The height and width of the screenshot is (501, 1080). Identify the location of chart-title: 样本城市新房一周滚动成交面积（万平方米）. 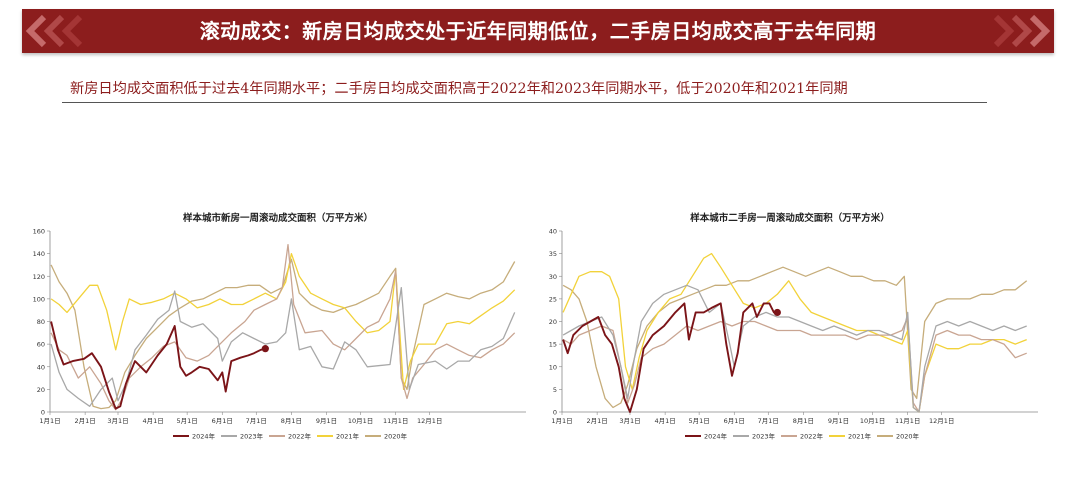
(278, 218).